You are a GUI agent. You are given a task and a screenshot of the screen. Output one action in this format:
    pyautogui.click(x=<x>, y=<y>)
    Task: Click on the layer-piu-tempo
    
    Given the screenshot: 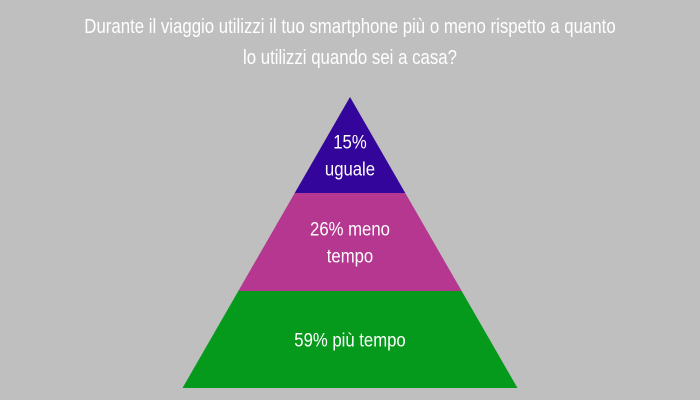 What is the action you would take?
    pyautogui.click(x=350, y=339)
    